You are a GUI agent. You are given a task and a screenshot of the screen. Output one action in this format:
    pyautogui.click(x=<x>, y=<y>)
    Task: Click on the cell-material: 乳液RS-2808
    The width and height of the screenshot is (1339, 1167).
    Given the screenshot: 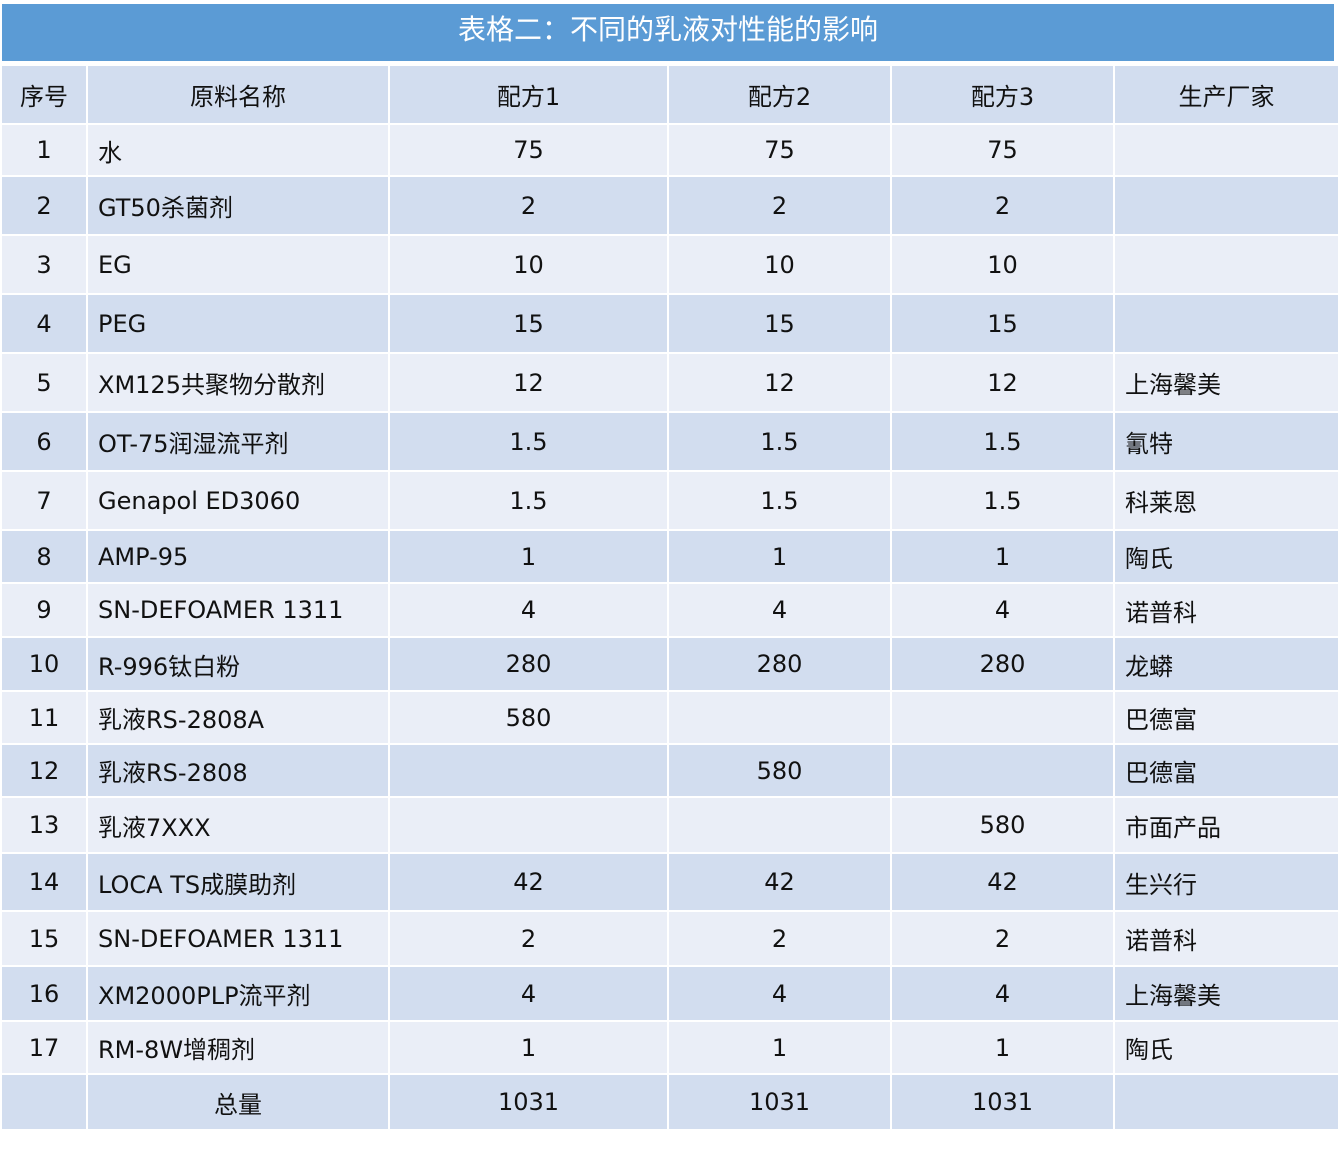 What is the action you would take?
    pyautogui.click(x=238, y=770)
    